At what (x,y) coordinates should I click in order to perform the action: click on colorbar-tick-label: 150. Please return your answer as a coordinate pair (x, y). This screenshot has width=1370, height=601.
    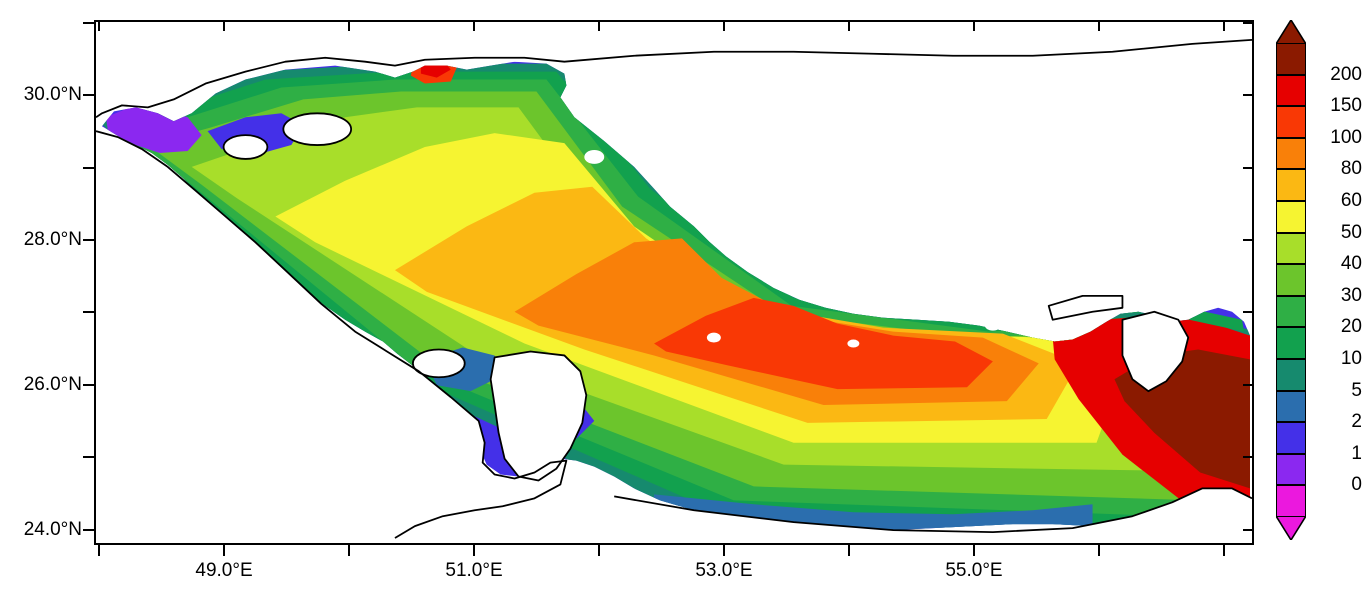
    Looking at the image, I should click on (1346, 106).